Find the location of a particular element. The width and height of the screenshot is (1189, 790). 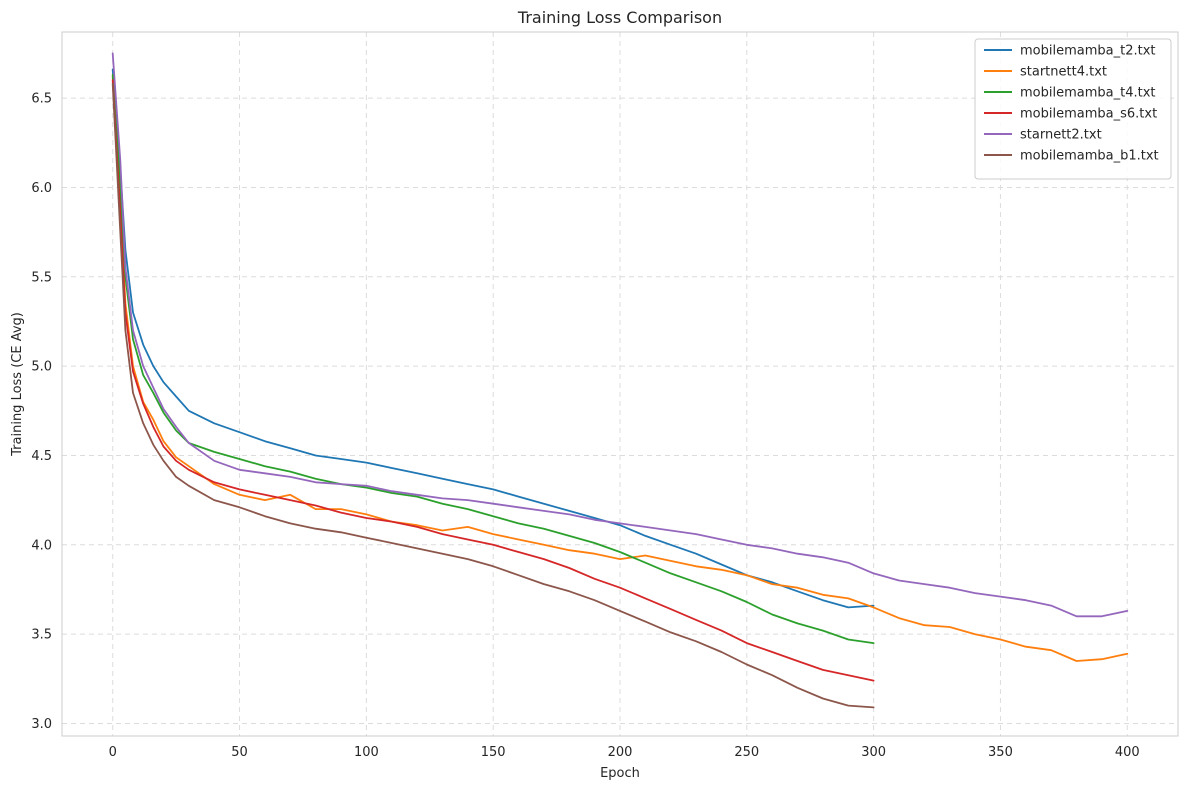

x-tick-label: 150 is located at coordinates (493, 752).